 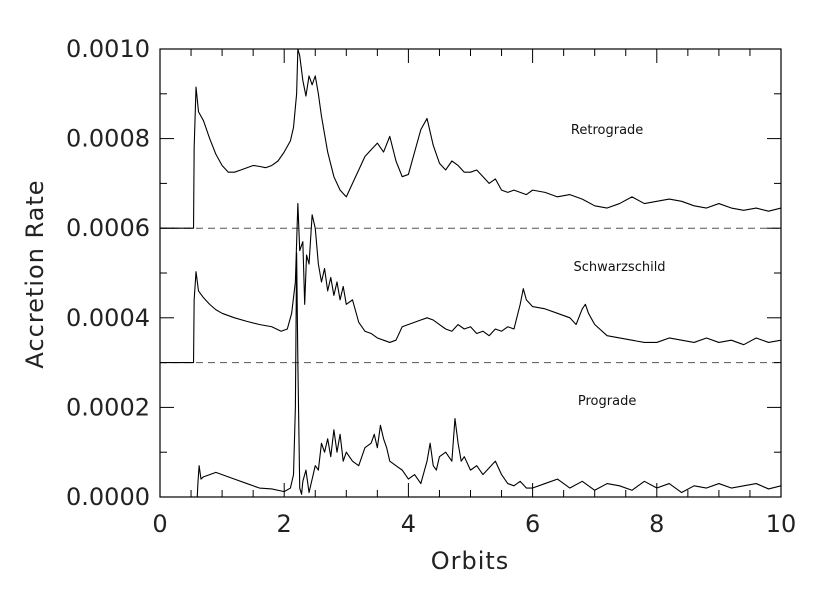 I want to click on x-tick-label: 6, so click(x=532, y=524).